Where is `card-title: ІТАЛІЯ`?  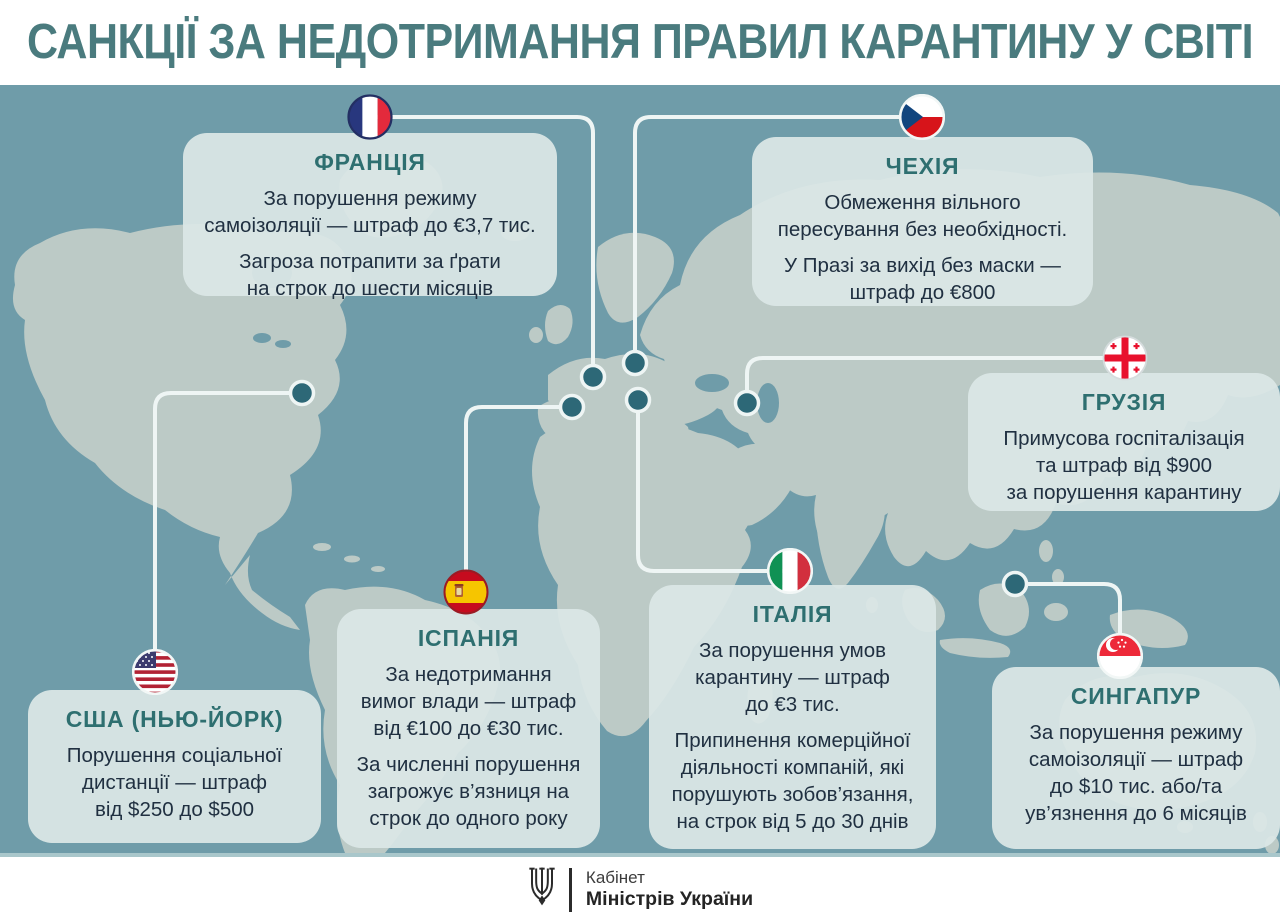 card-title: ІТАЛІЯ is located at coordinates (792, 614).